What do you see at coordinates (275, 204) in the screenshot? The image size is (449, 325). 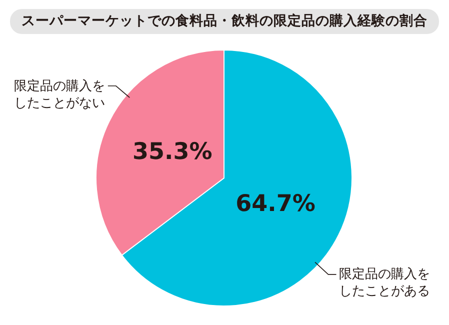 I see `data-label: 64.7%` at bounding box center [275, 204].